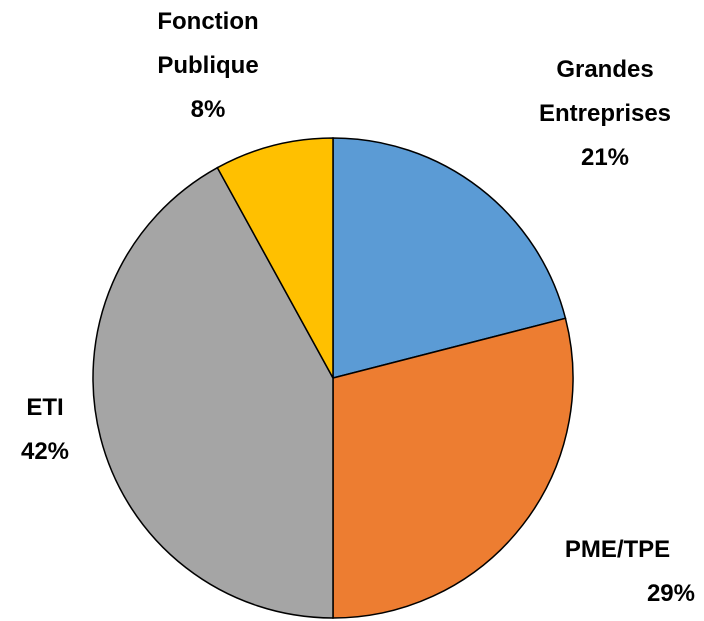 The image size is (704, 621). I want to click on value-label: 29%, so click(670, 593).